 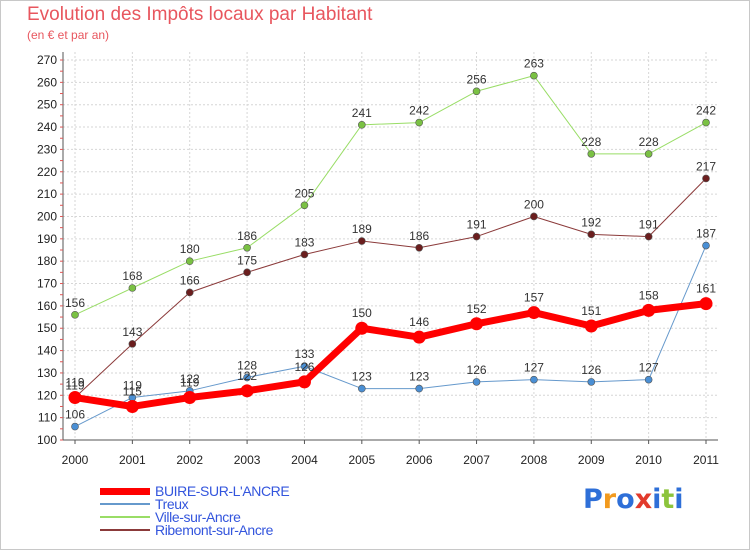 I want to click on y-tick-label: 270, so click(x=47, y=60).